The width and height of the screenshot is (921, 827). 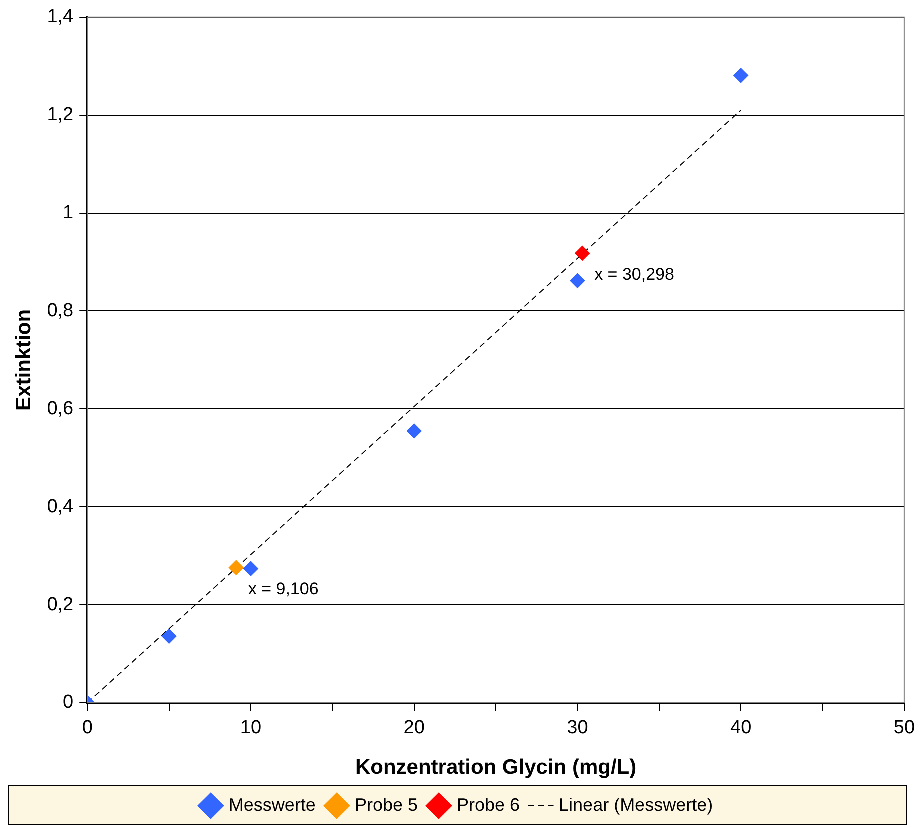 I want to click on x-tick-label: 0, so click(x=87, y=728).